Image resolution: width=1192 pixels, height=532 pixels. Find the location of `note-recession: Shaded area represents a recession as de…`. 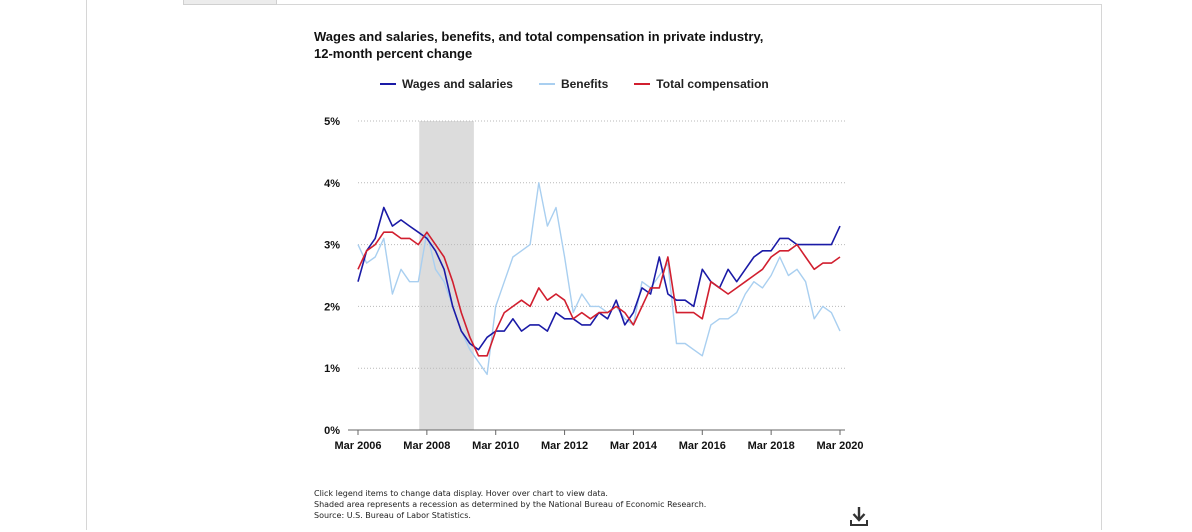

note-recession: Shaded area represents a recession as de… is located at coordinates (510, 504).